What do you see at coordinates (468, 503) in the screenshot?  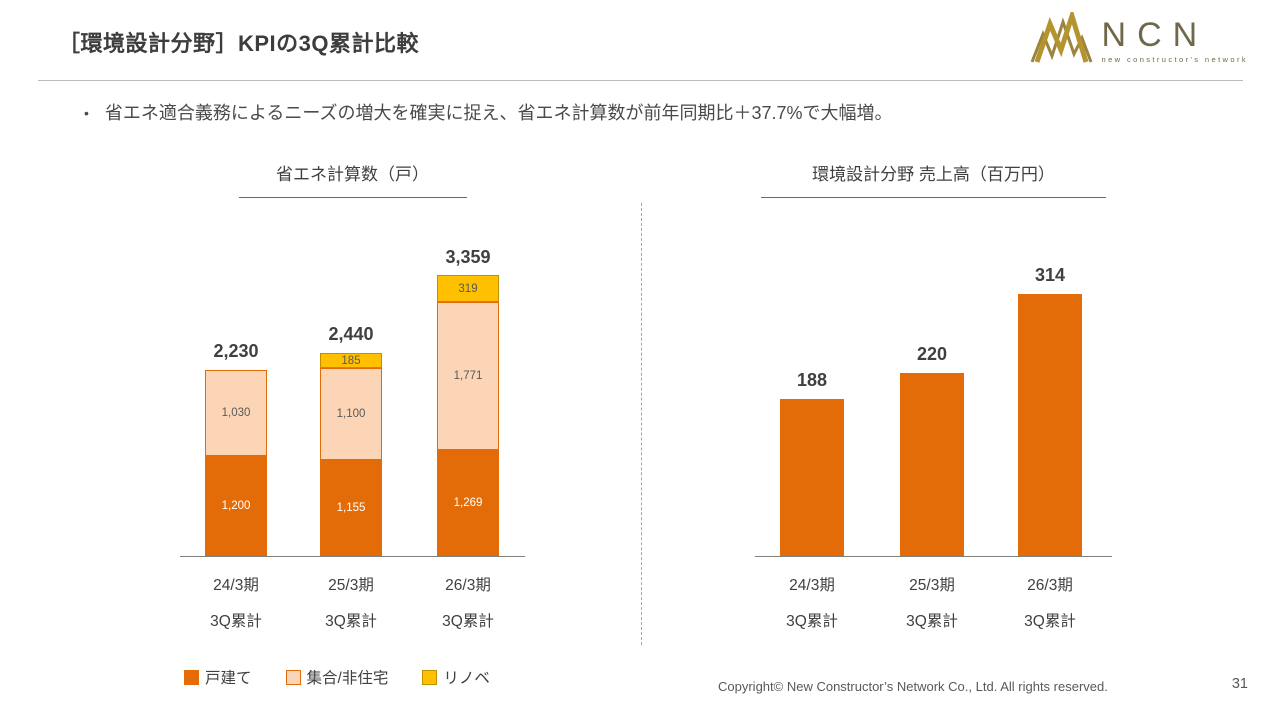 I see `bar-segment: 1,269` at bounding box center [468, 503].